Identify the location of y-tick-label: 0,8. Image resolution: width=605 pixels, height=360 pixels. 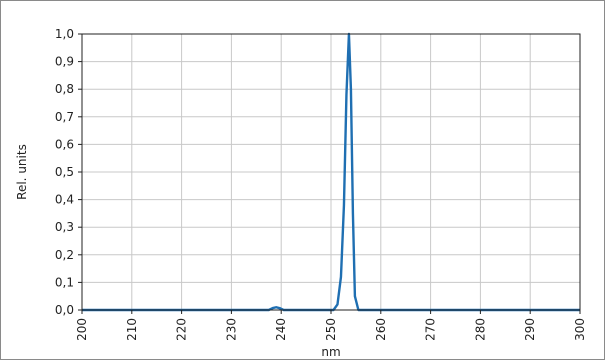
(64, 89).